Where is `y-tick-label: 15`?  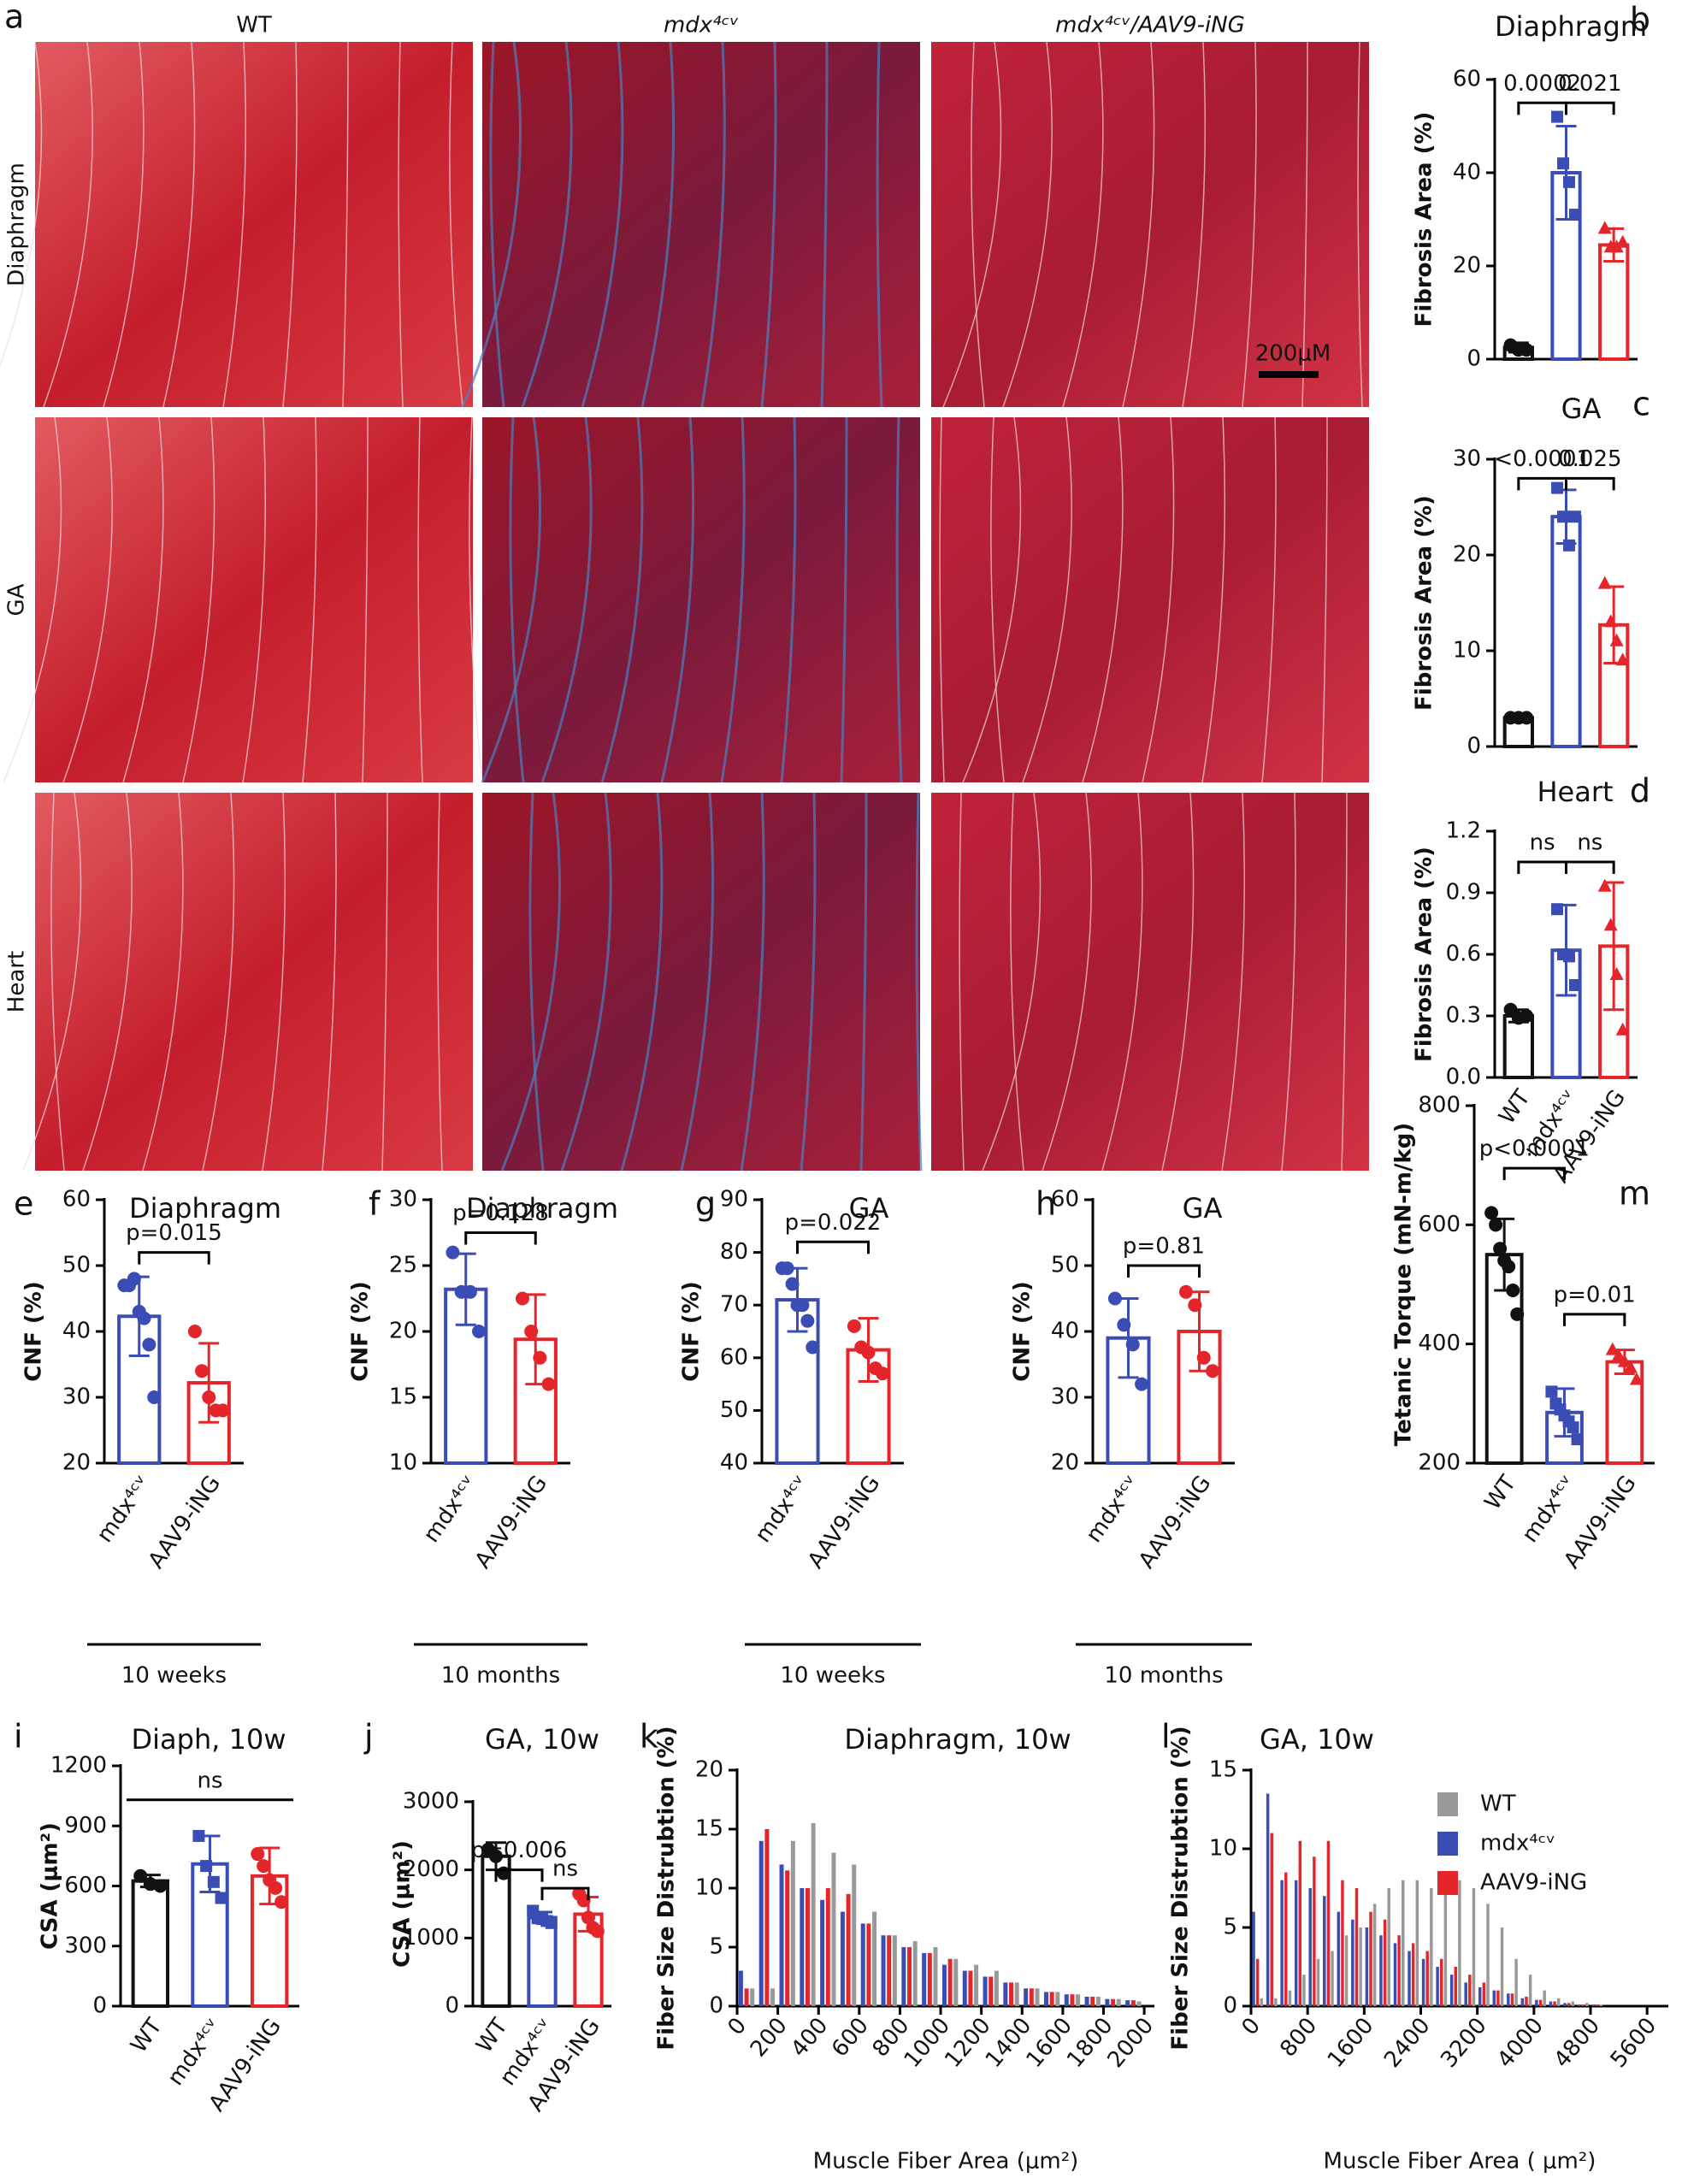
y-tick-label: 15 is located at coordinates (403, 1397).